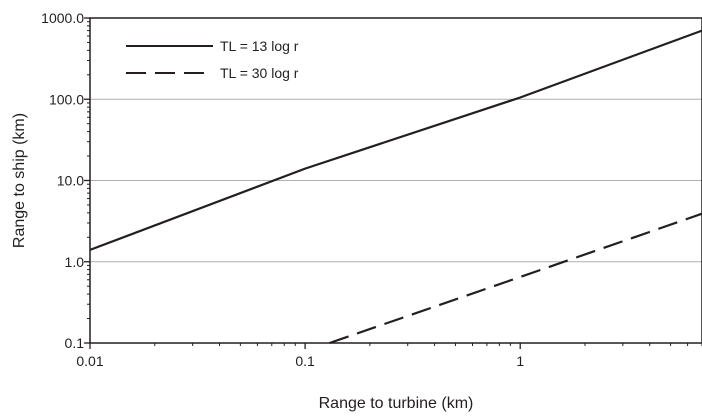 The width and height of the screenshot is (702, 416). I want to click on x-tick-label: 0.1, so click(305, 361).